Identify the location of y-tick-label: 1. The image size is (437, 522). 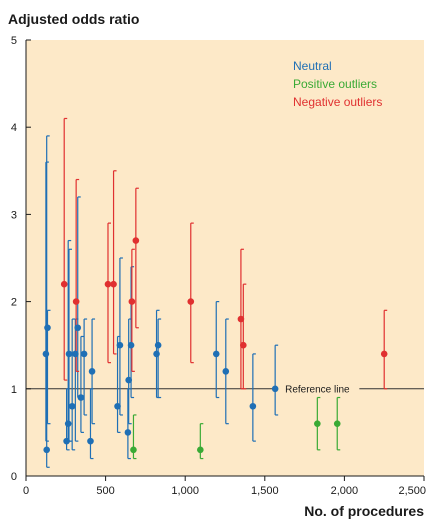
(14, 390).